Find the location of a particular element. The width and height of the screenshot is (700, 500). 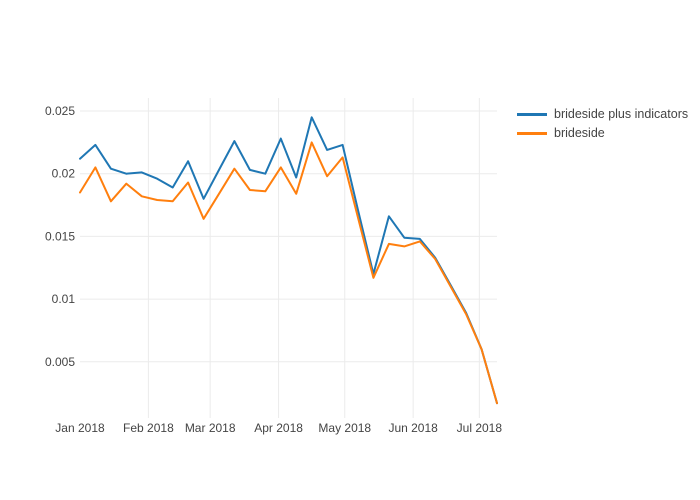

legend-swatch-orange-line is located at coordinates (532, 133).